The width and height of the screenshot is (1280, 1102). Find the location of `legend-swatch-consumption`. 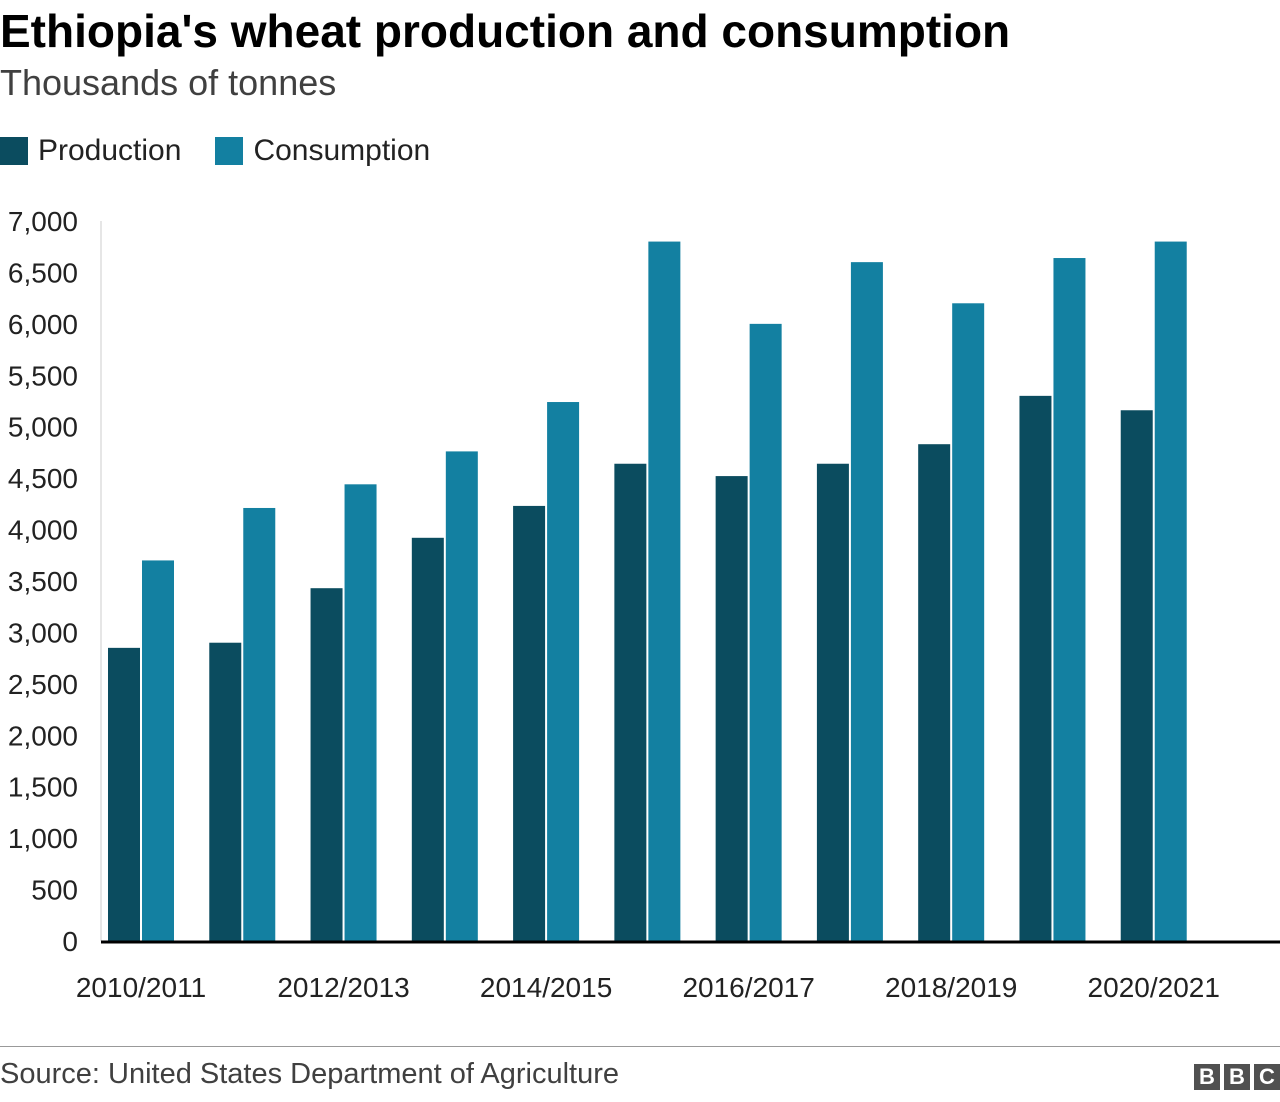

legend-swatch-consumption is located at coordinates (229, 151).